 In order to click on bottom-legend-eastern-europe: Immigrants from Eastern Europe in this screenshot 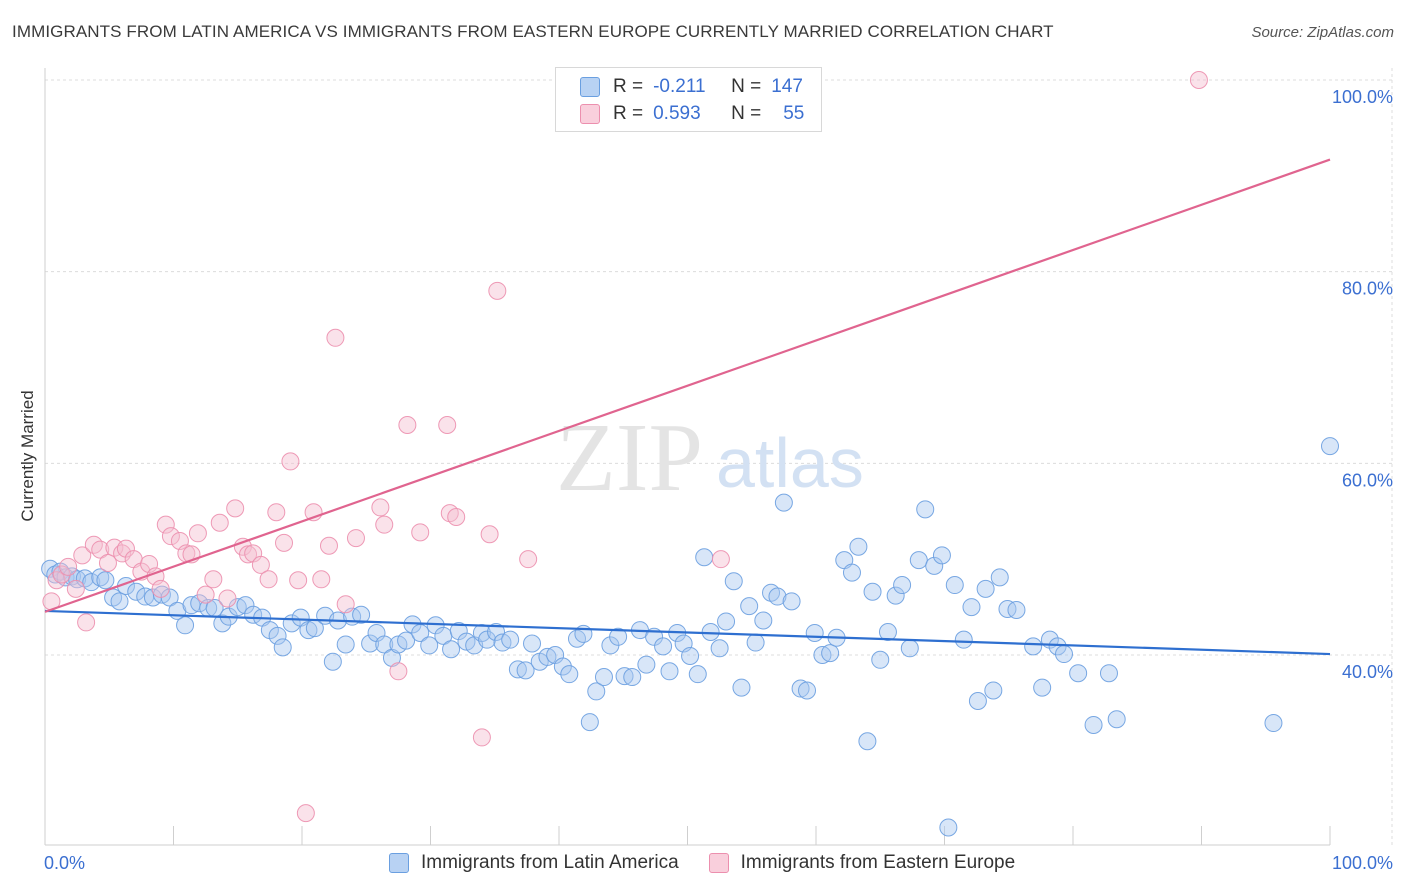, I will do `click(861, 863)`.